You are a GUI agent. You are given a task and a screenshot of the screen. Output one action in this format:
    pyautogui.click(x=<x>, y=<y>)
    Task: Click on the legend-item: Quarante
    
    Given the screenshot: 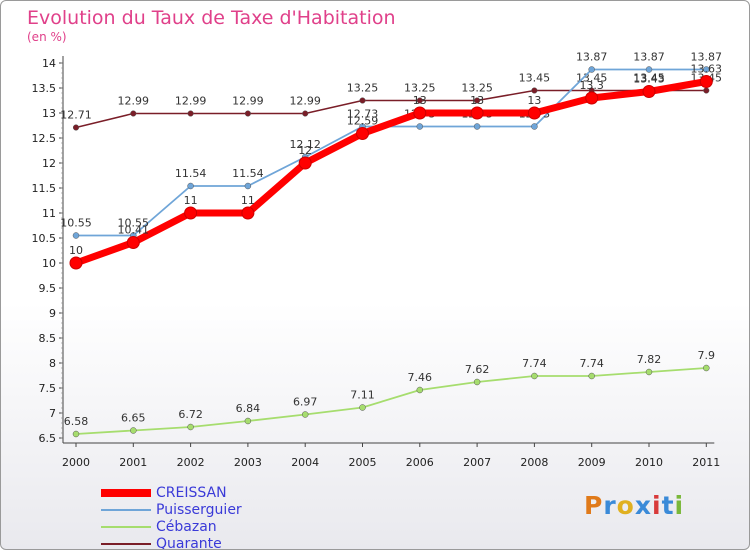 What is the action you would take?
    pyautogui.click(x=251, y=543)
    